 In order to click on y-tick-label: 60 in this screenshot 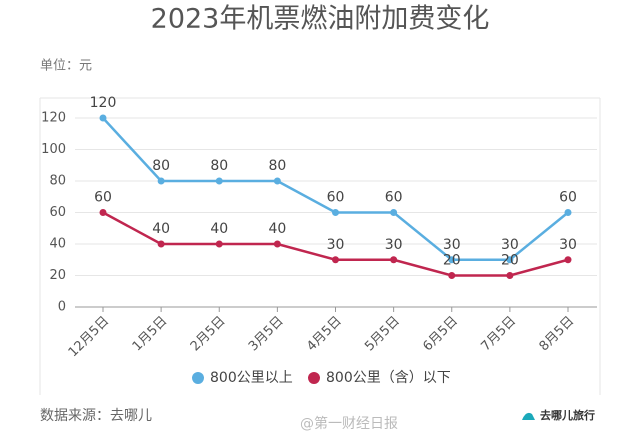, I will do `click(57, 212)`.